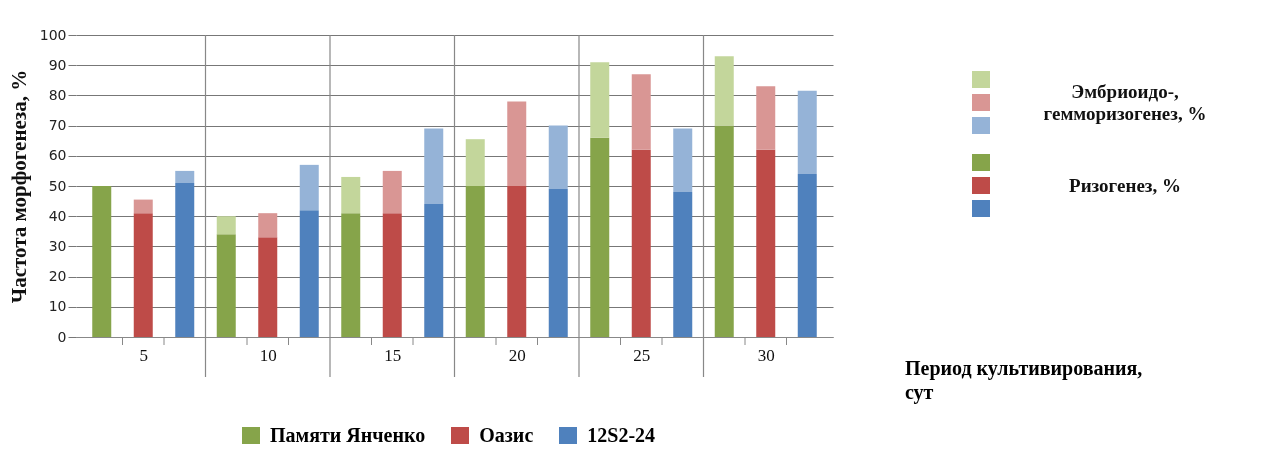 The image size is (1268, 455). Describe the element at coordinates (53, 34) in the screenshot. I see `y-tick-label: 100` at that location.